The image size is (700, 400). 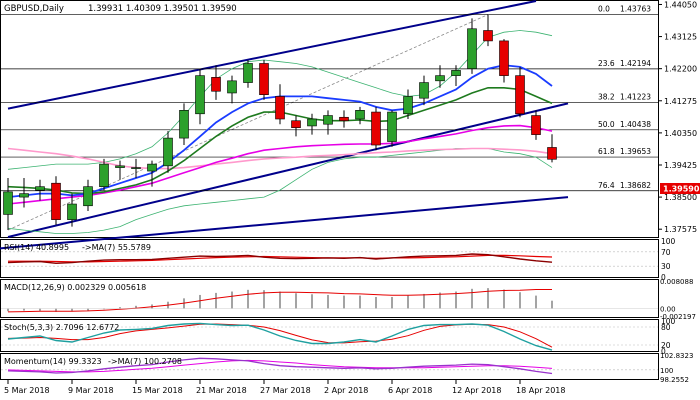 I want to click on current-price-label: 1.39590, so click(x=681, y=189).